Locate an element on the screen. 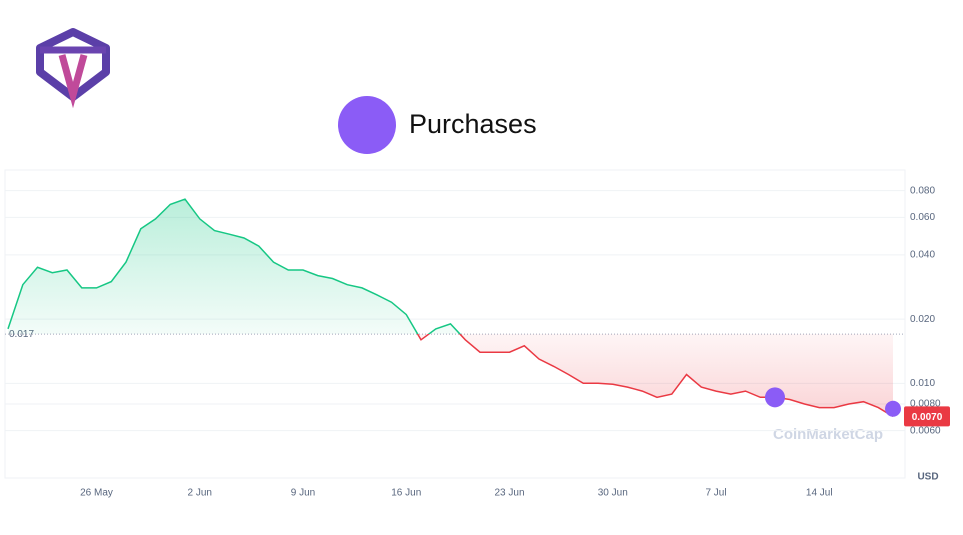 This screenshot has height=535, width=963. y-tick-label: 0.020 is located at coordinates (922, 319).